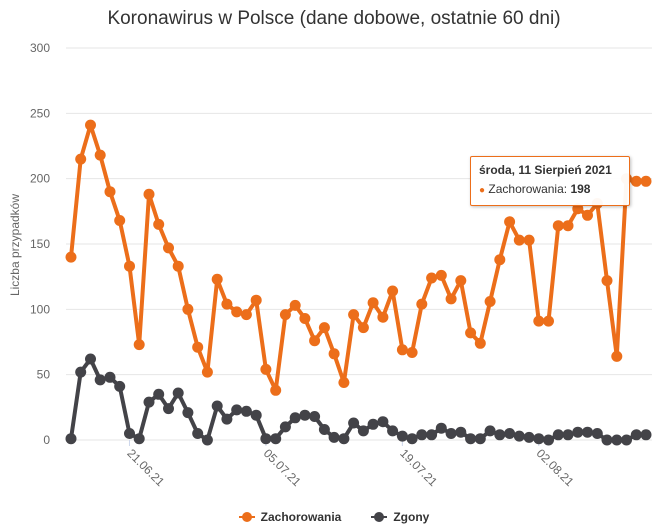  I want to click on legend-item-zgony: Zgony, so click(400, 517).